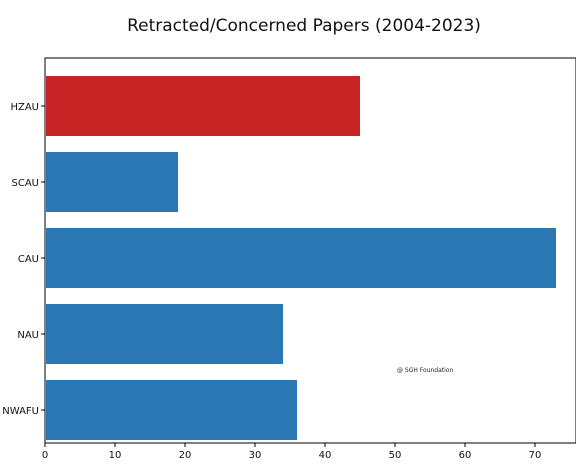 Image resolution: width=576 pixels, height=468 pixels. Describe the element at coordinates (112, 182) in the screenshot. I see `bar-scau` at that location.